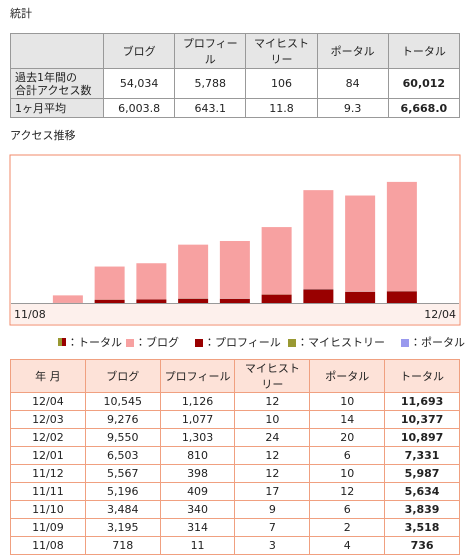  What do you see at coordinates (197, 376) in the screenshot?
I see `header-cell: プロフィール` at bounding box center [197, 376].